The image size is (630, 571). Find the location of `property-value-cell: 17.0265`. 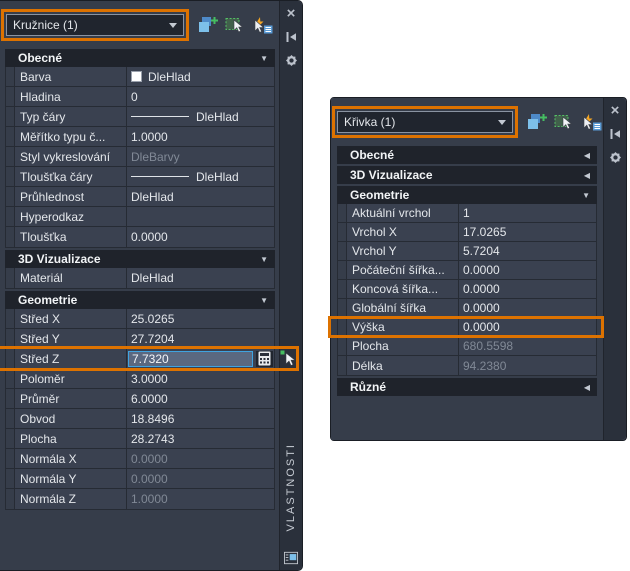

property-value-cell: 17.0265 is located at coordinates (527, 232).